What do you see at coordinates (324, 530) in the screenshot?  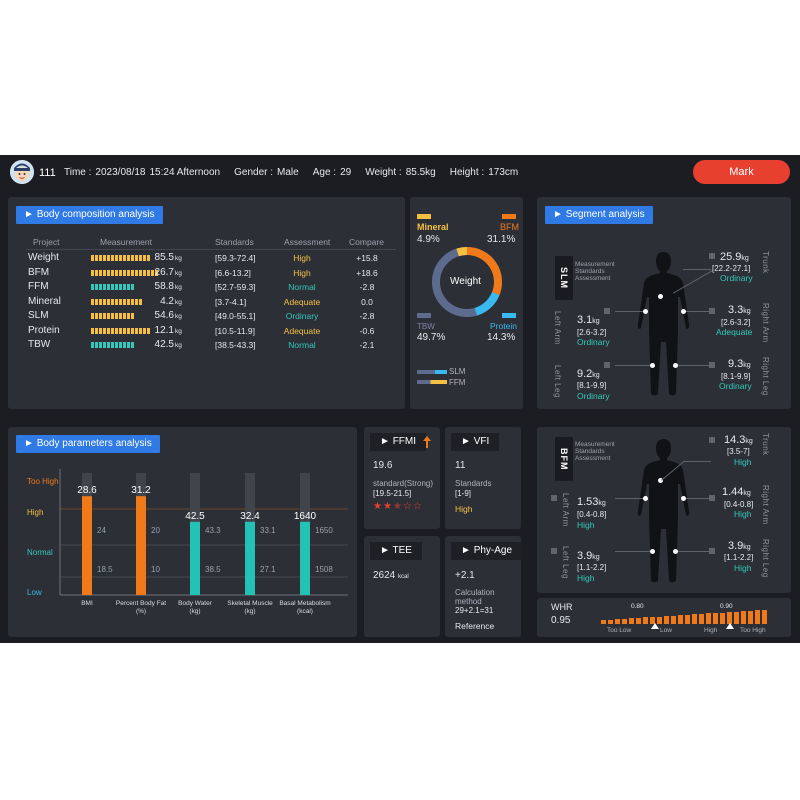 I see `upper-standard-label: 1650` at bounding box center [324, 530].